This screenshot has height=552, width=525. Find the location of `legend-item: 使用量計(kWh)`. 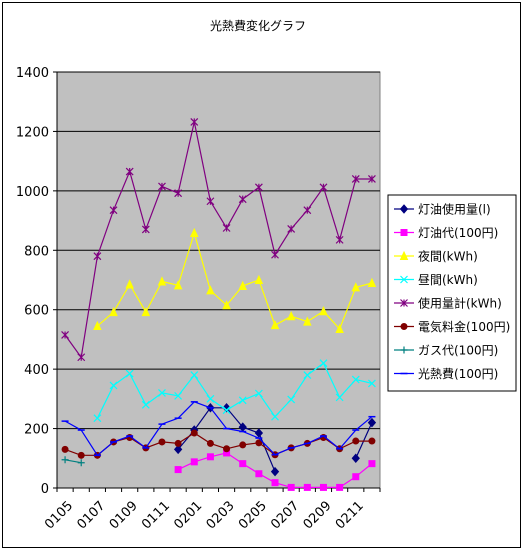

legend-item: 使用量計(kWh) is located at coordinates (448, 303).